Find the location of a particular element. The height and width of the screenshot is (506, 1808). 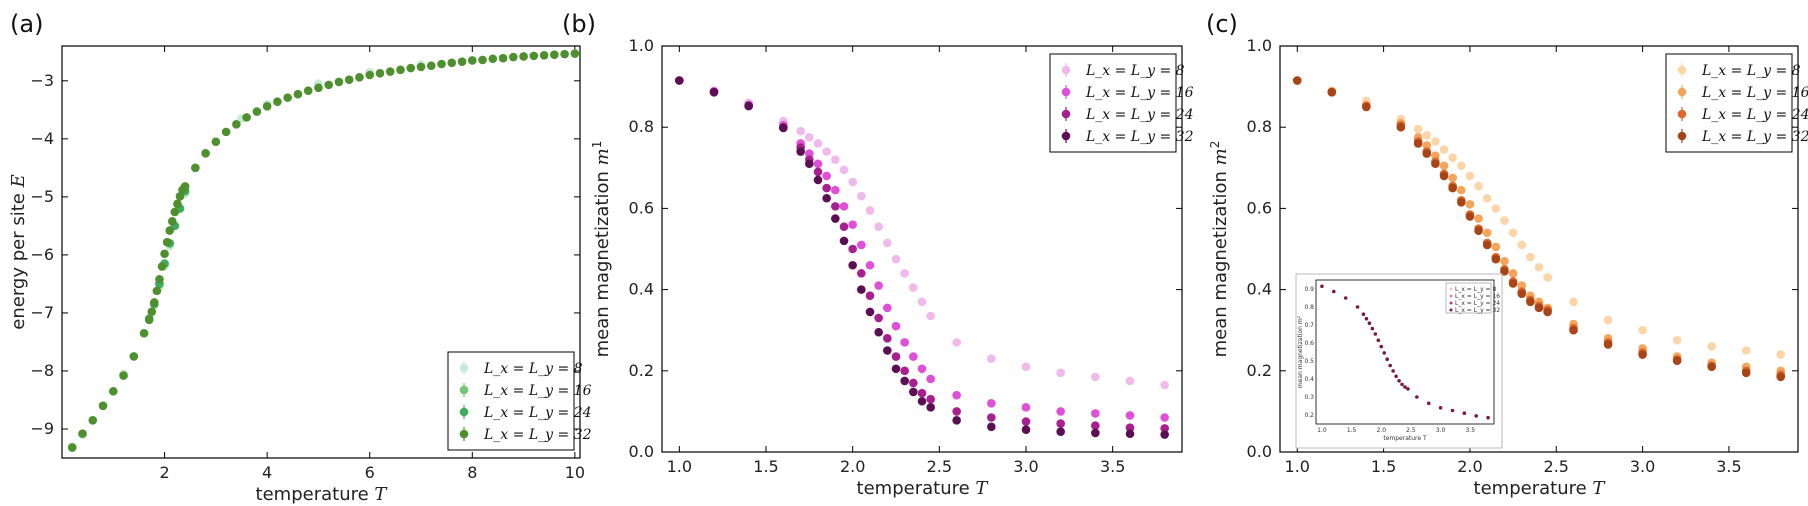

inset-y-tick-label: 0.2 is located at coordinates (1309, 415).